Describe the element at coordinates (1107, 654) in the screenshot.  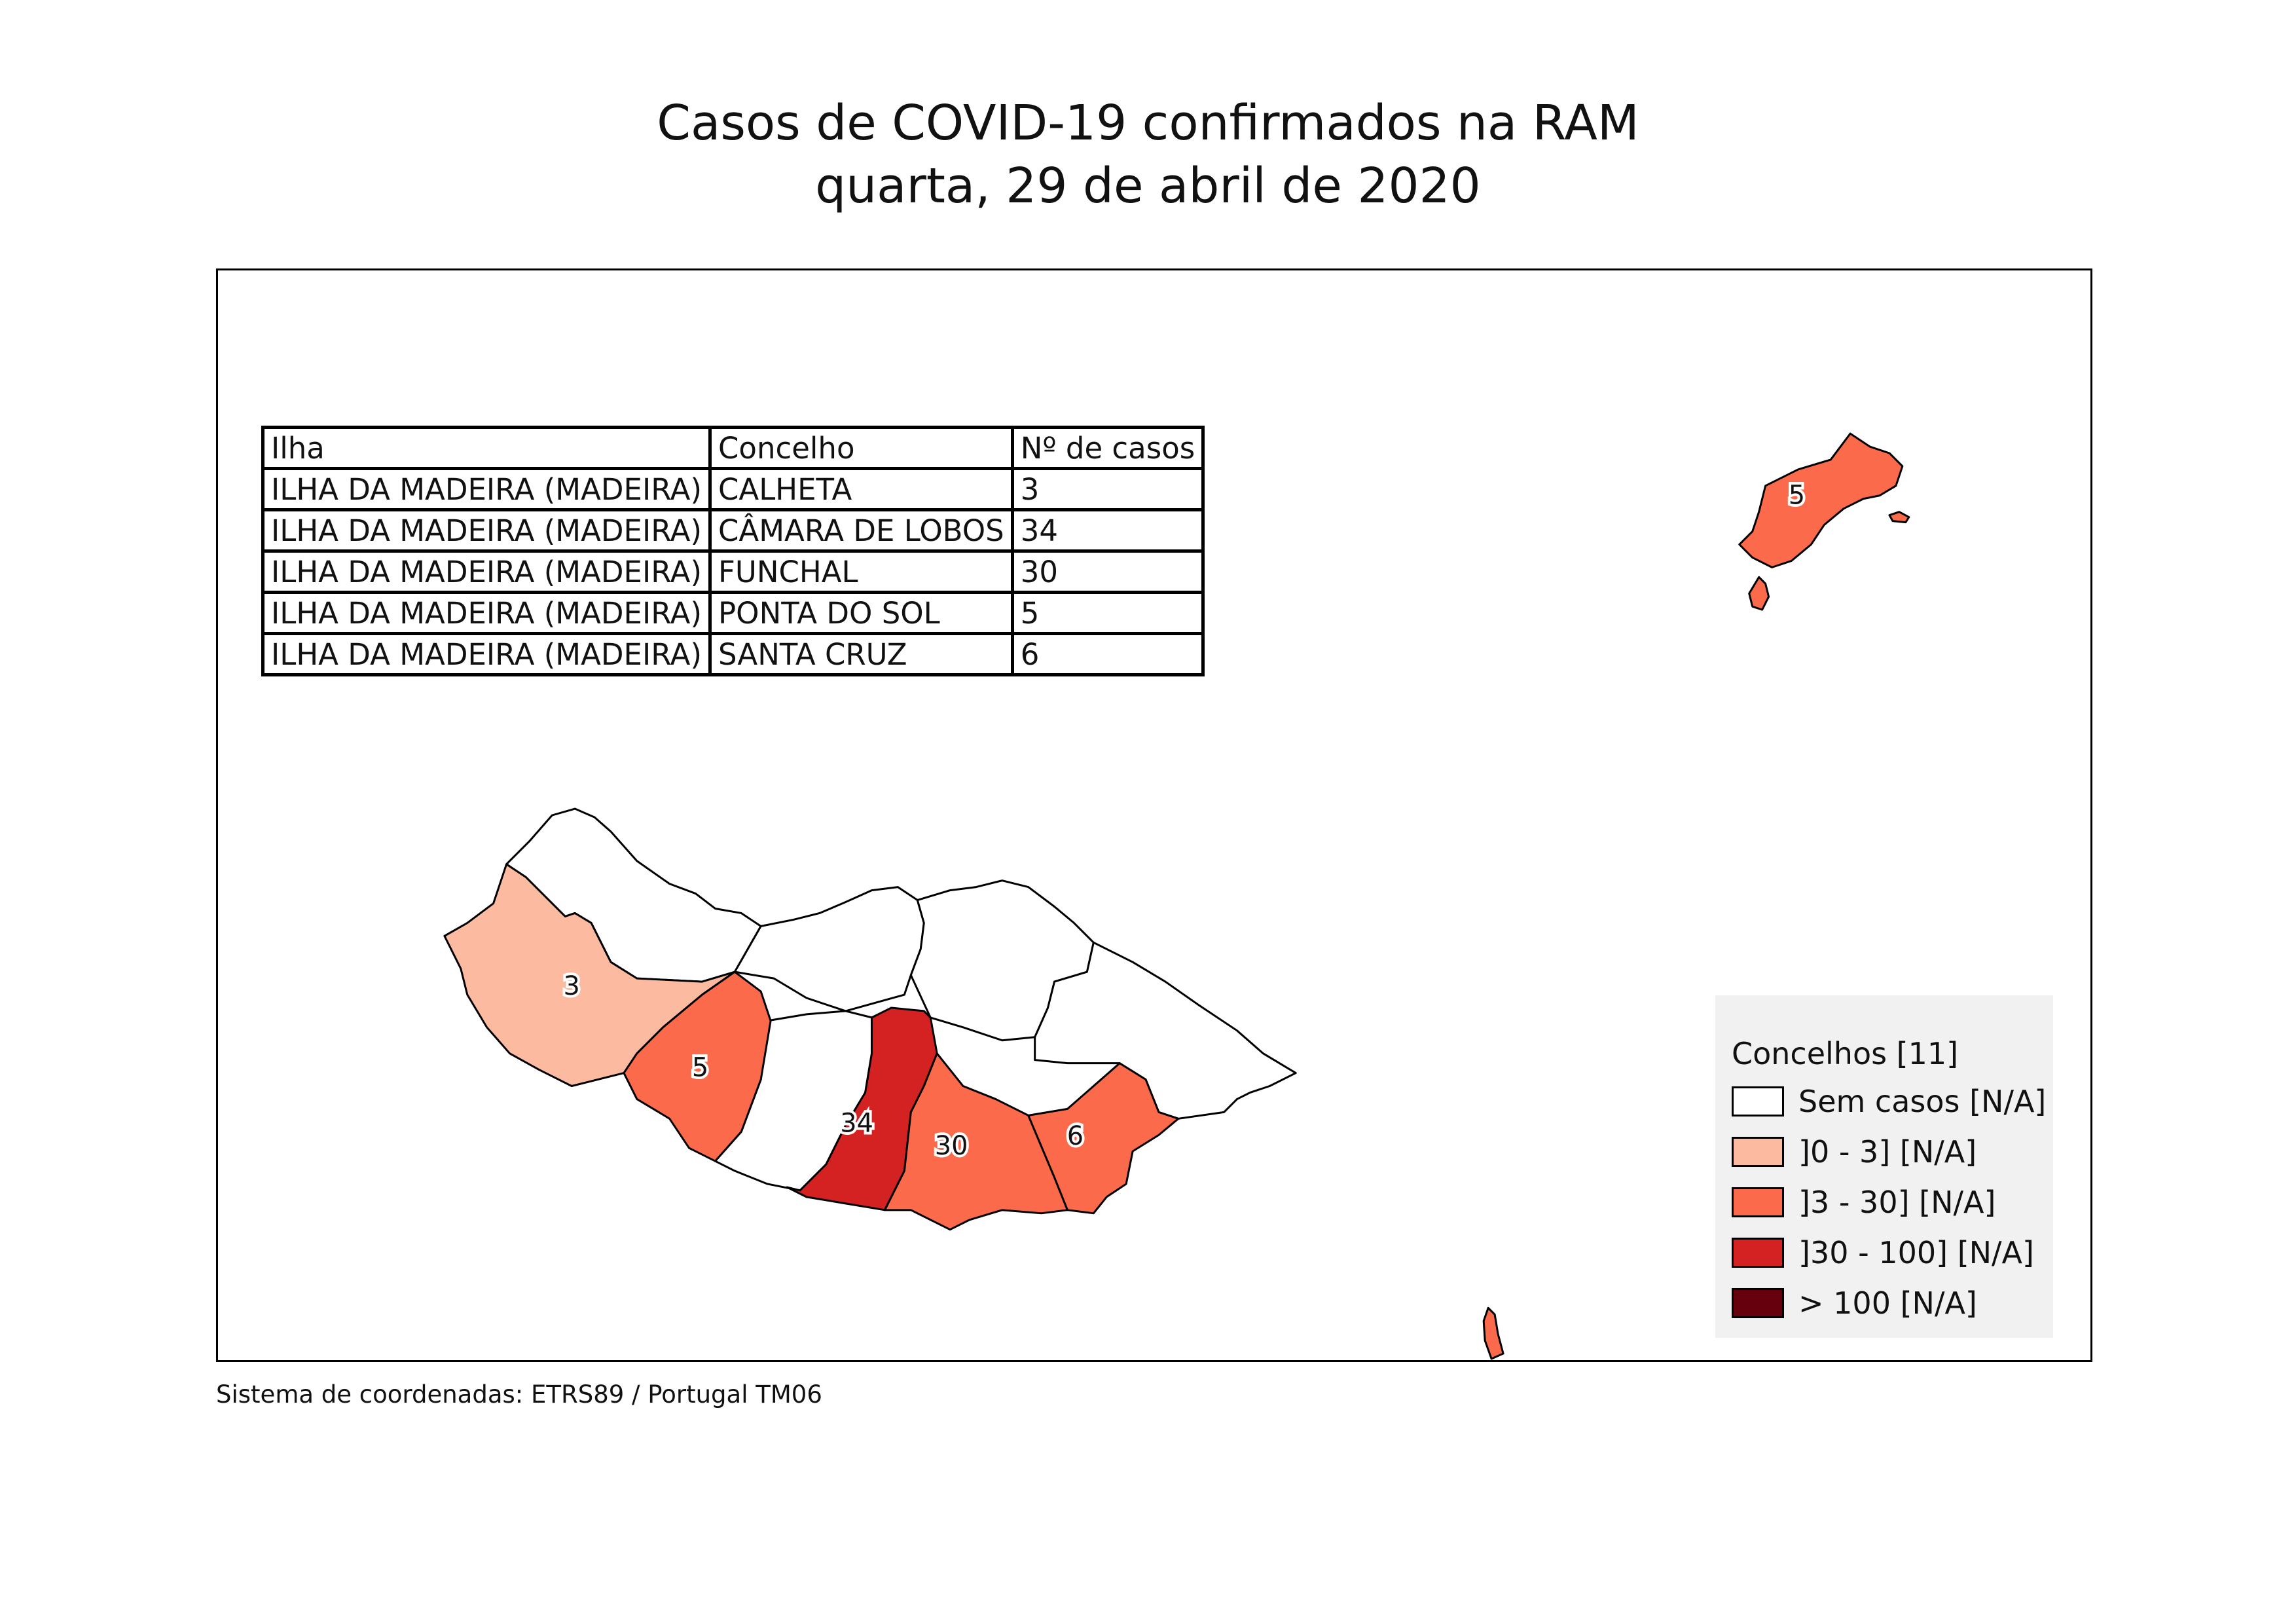
I see `cell-casos: 6` at that location.